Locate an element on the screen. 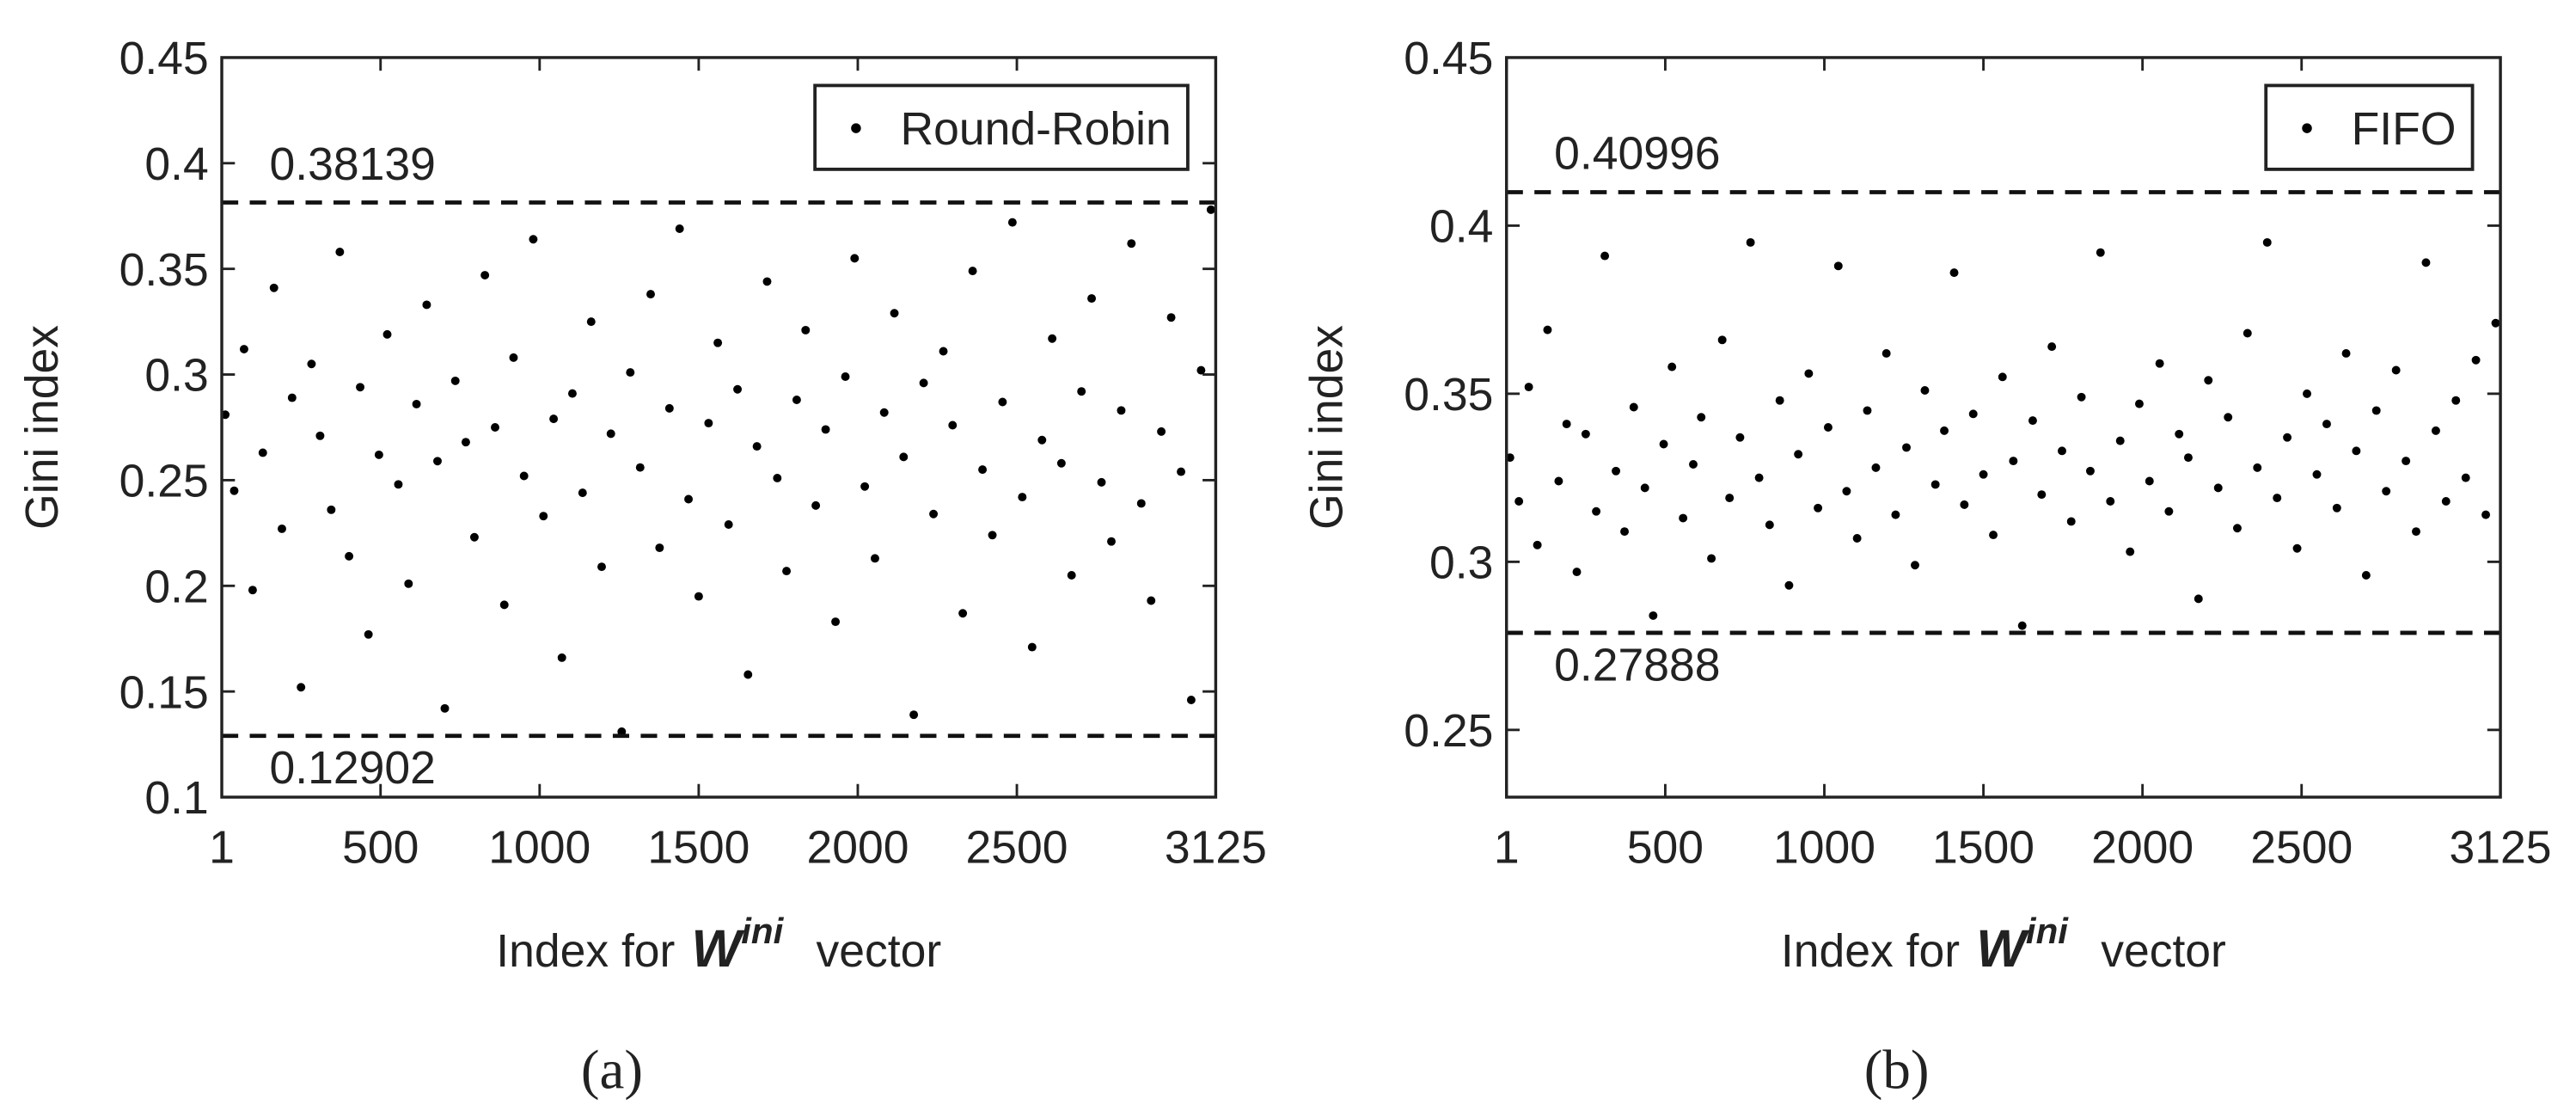 The width and height of the screenshot is (2576, 1117). legend-label: FIFO is located at coordinates (2404, 130).